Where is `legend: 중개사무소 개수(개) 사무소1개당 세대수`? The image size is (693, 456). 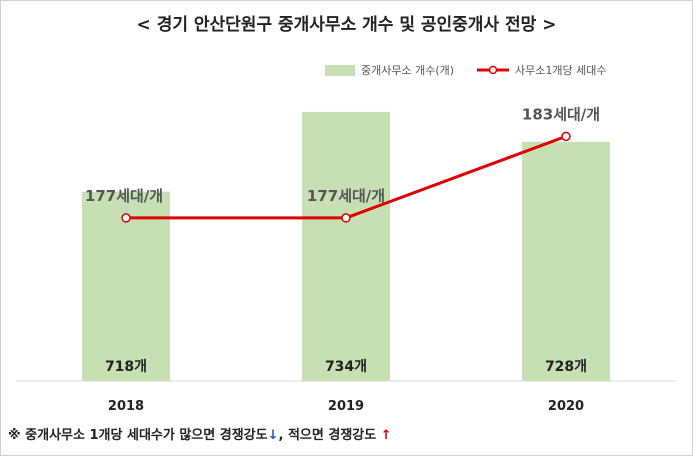
legend: 중개사무소 개수(개) 사무소1개당 세대수 is located at coordinates (477, 70).